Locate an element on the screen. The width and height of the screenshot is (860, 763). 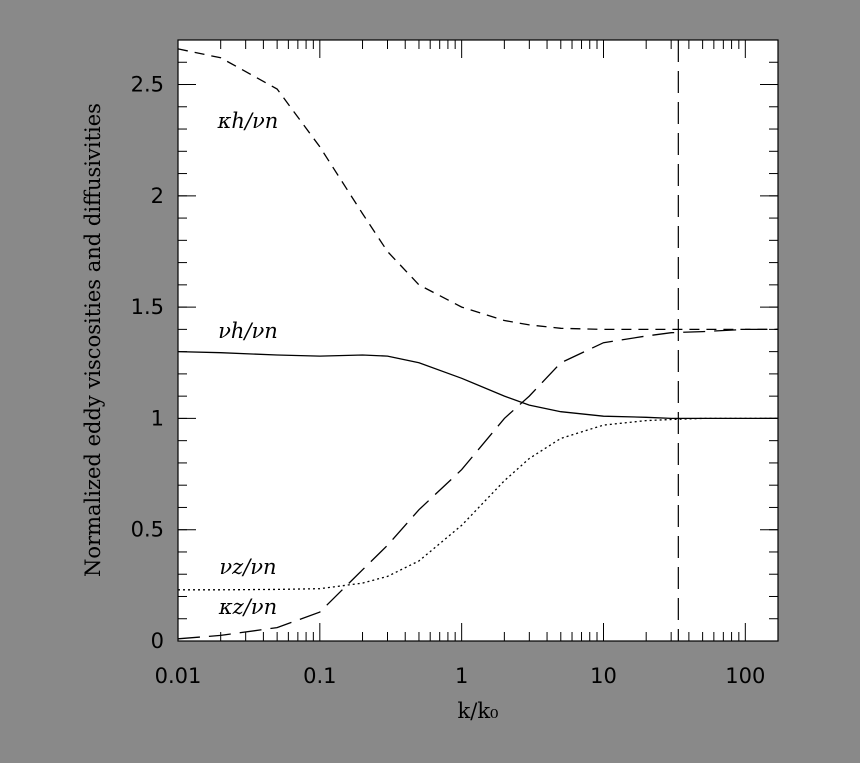
y-tick-label: 0 is located at coordinates (157, 641).